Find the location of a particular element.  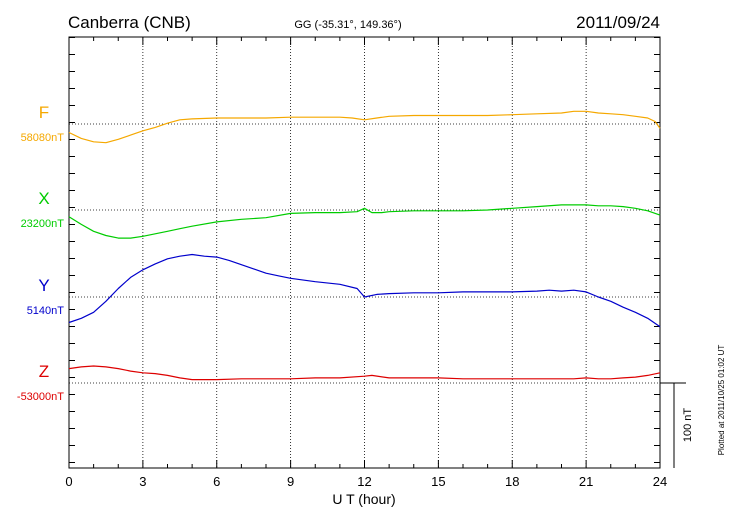

series-name-x: X is located at coordinates (43, 198).